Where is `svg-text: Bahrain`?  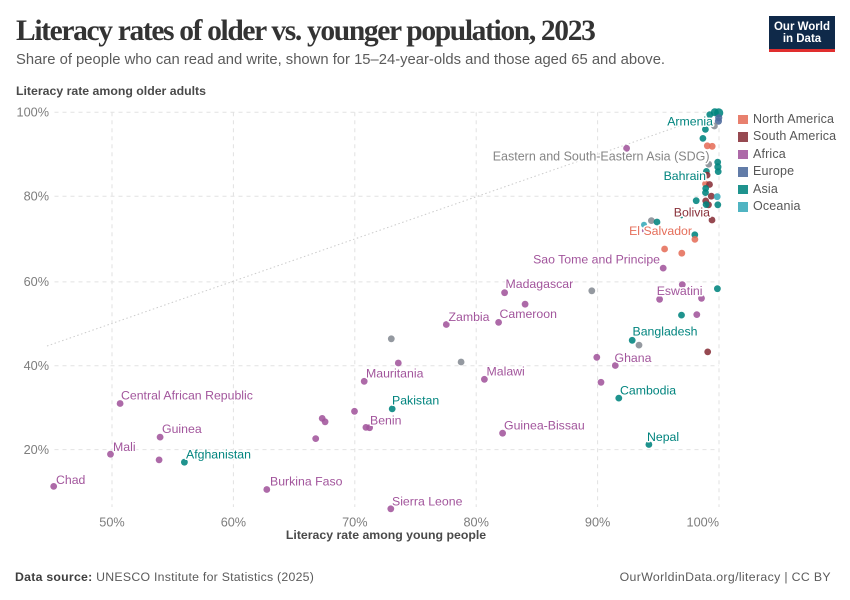
svg-text: Bahrain is located at coordinates (685, 176).